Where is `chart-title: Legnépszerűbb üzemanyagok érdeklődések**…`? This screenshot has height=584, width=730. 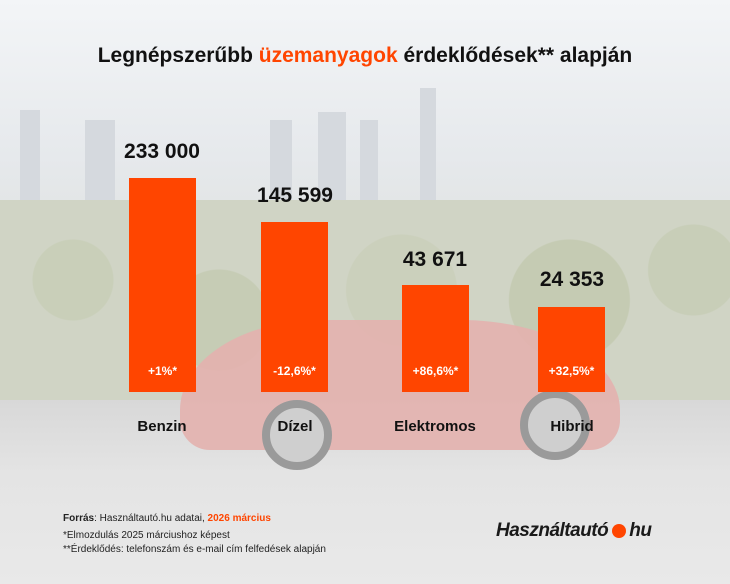 chart-title: Legnépszerűbb üzemanyagok érdeklődések**… is located at coordinates (365, 56).